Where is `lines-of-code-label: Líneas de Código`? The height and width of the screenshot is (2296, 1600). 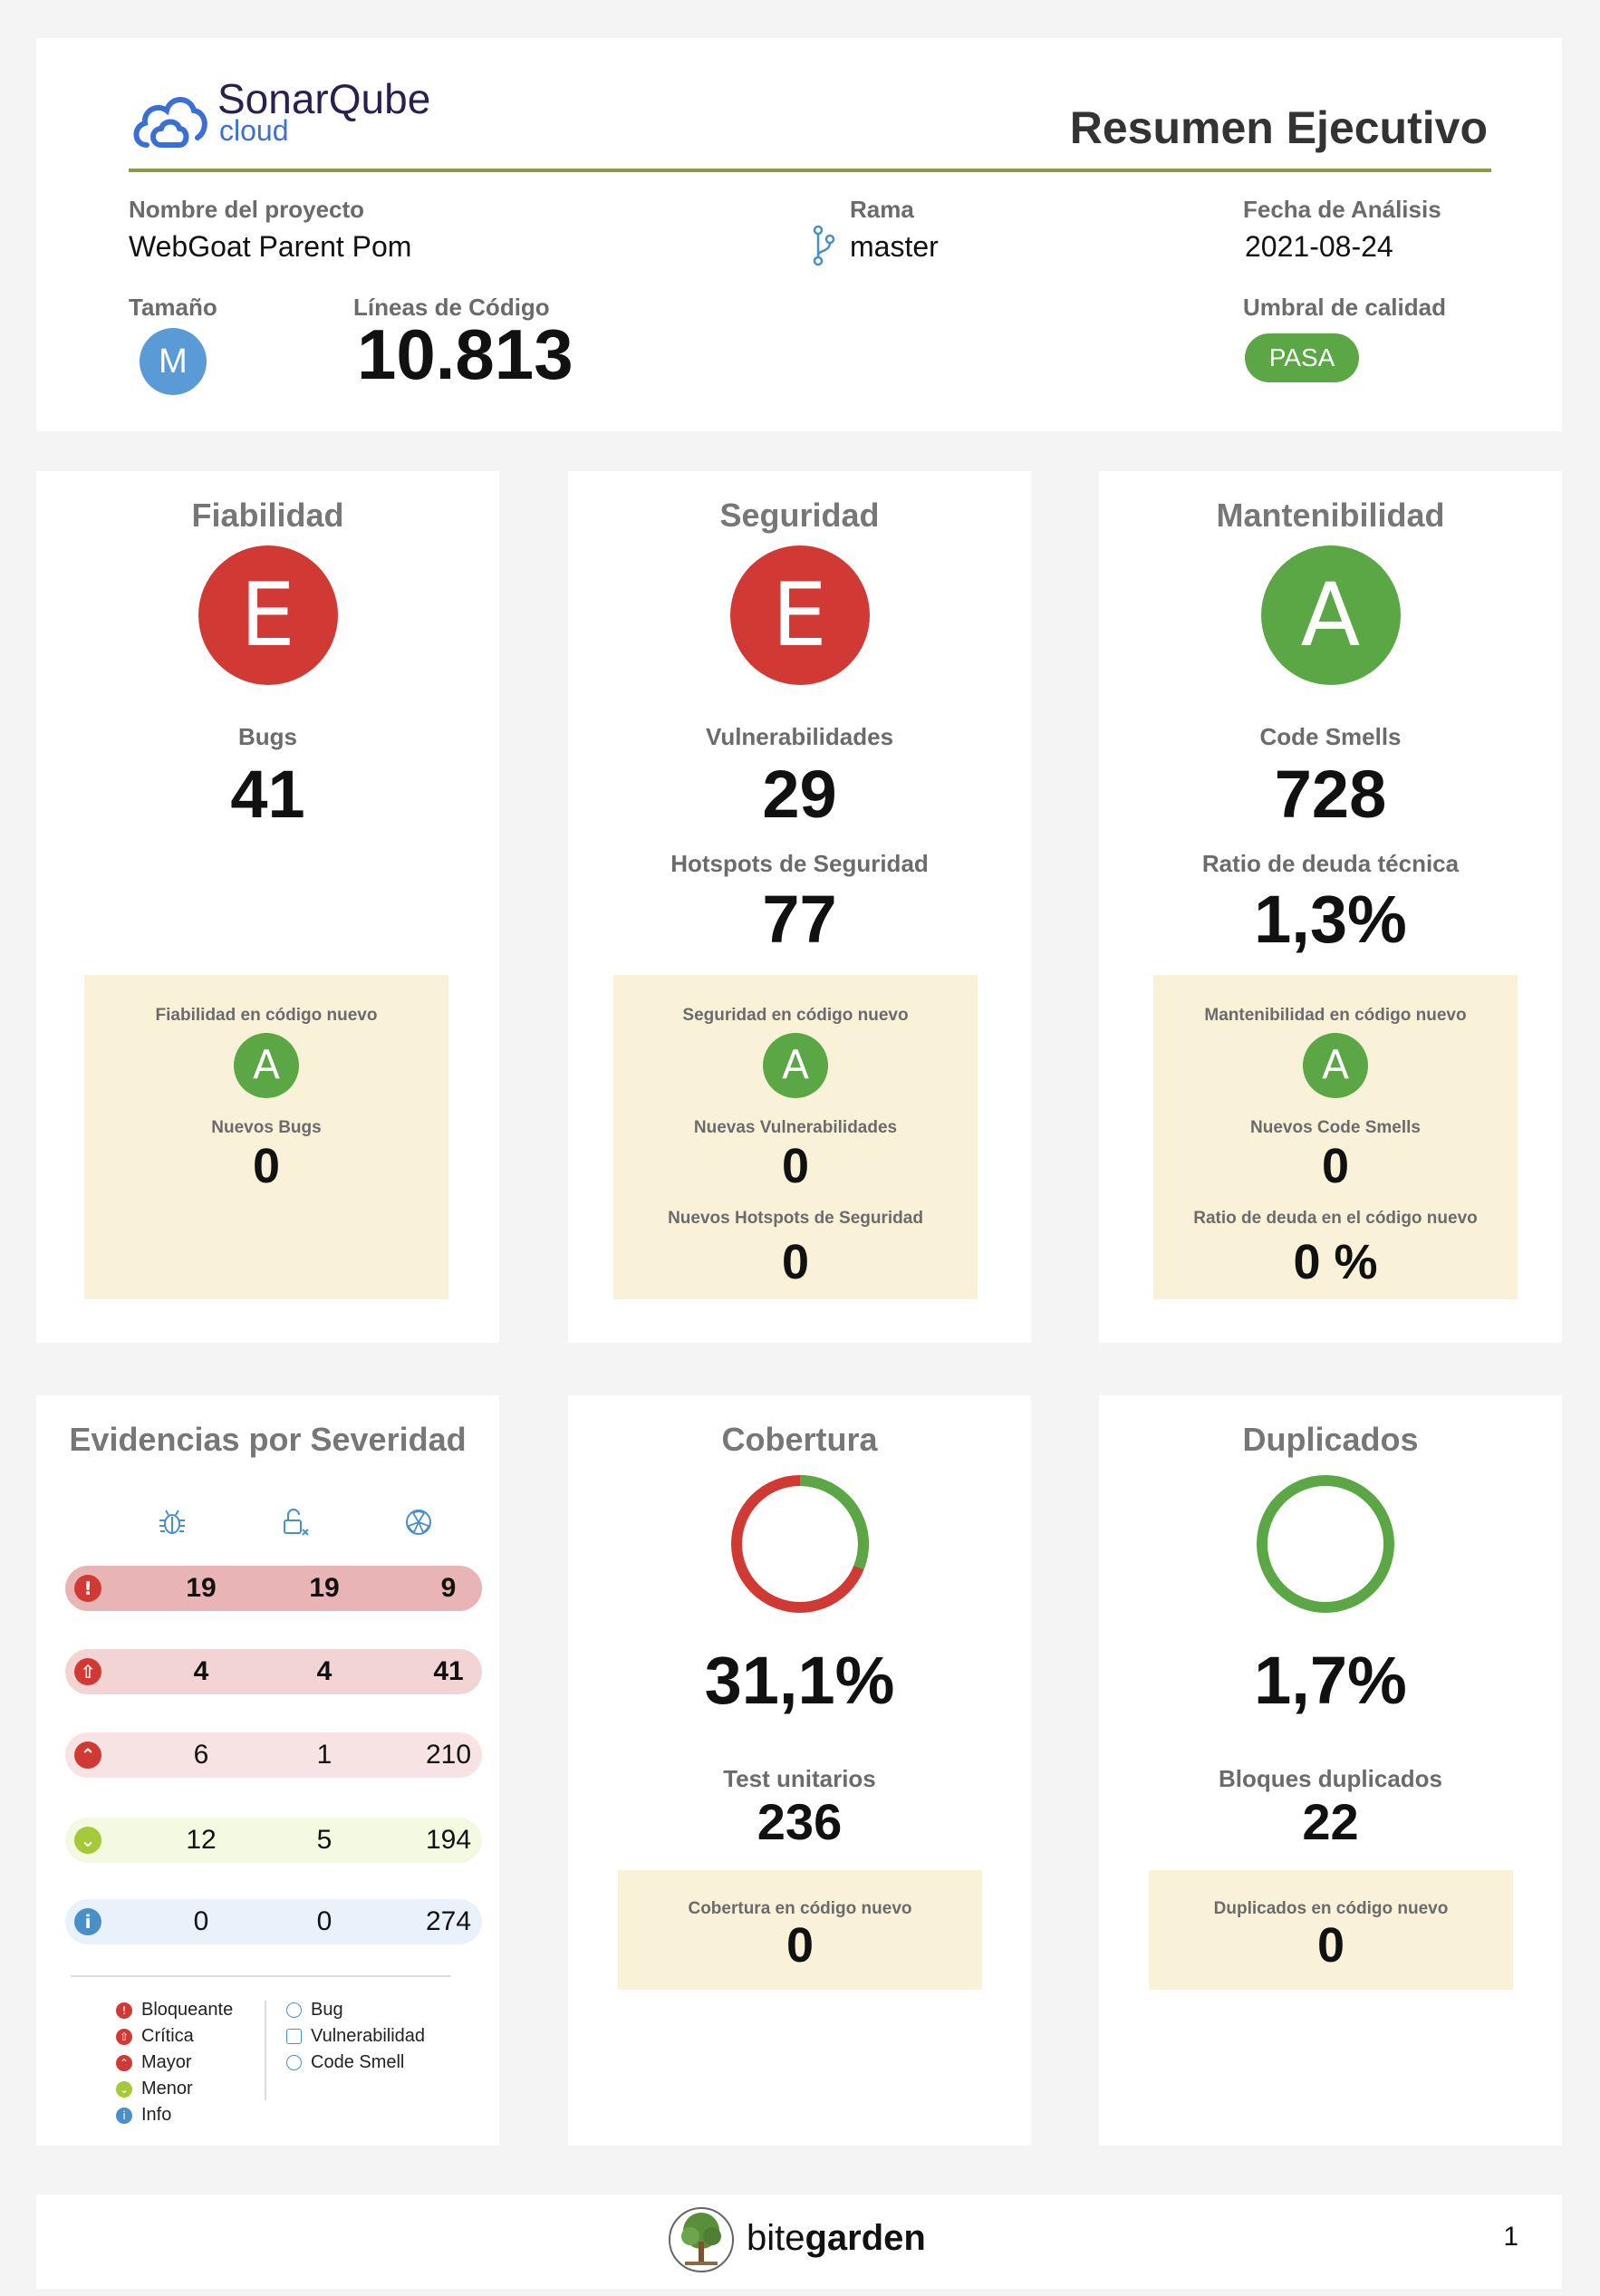
lines-of-code-label: Líneas de Código is located at coordinates (451, 307).